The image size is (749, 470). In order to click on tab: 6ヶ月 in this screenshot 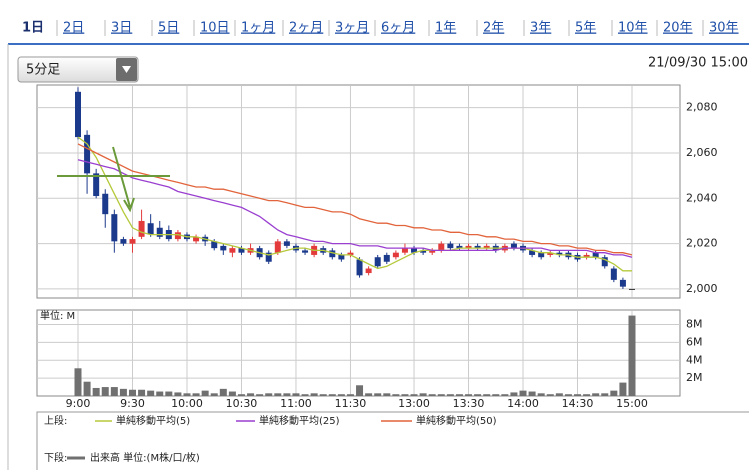, I will do `click(398, 28)`.